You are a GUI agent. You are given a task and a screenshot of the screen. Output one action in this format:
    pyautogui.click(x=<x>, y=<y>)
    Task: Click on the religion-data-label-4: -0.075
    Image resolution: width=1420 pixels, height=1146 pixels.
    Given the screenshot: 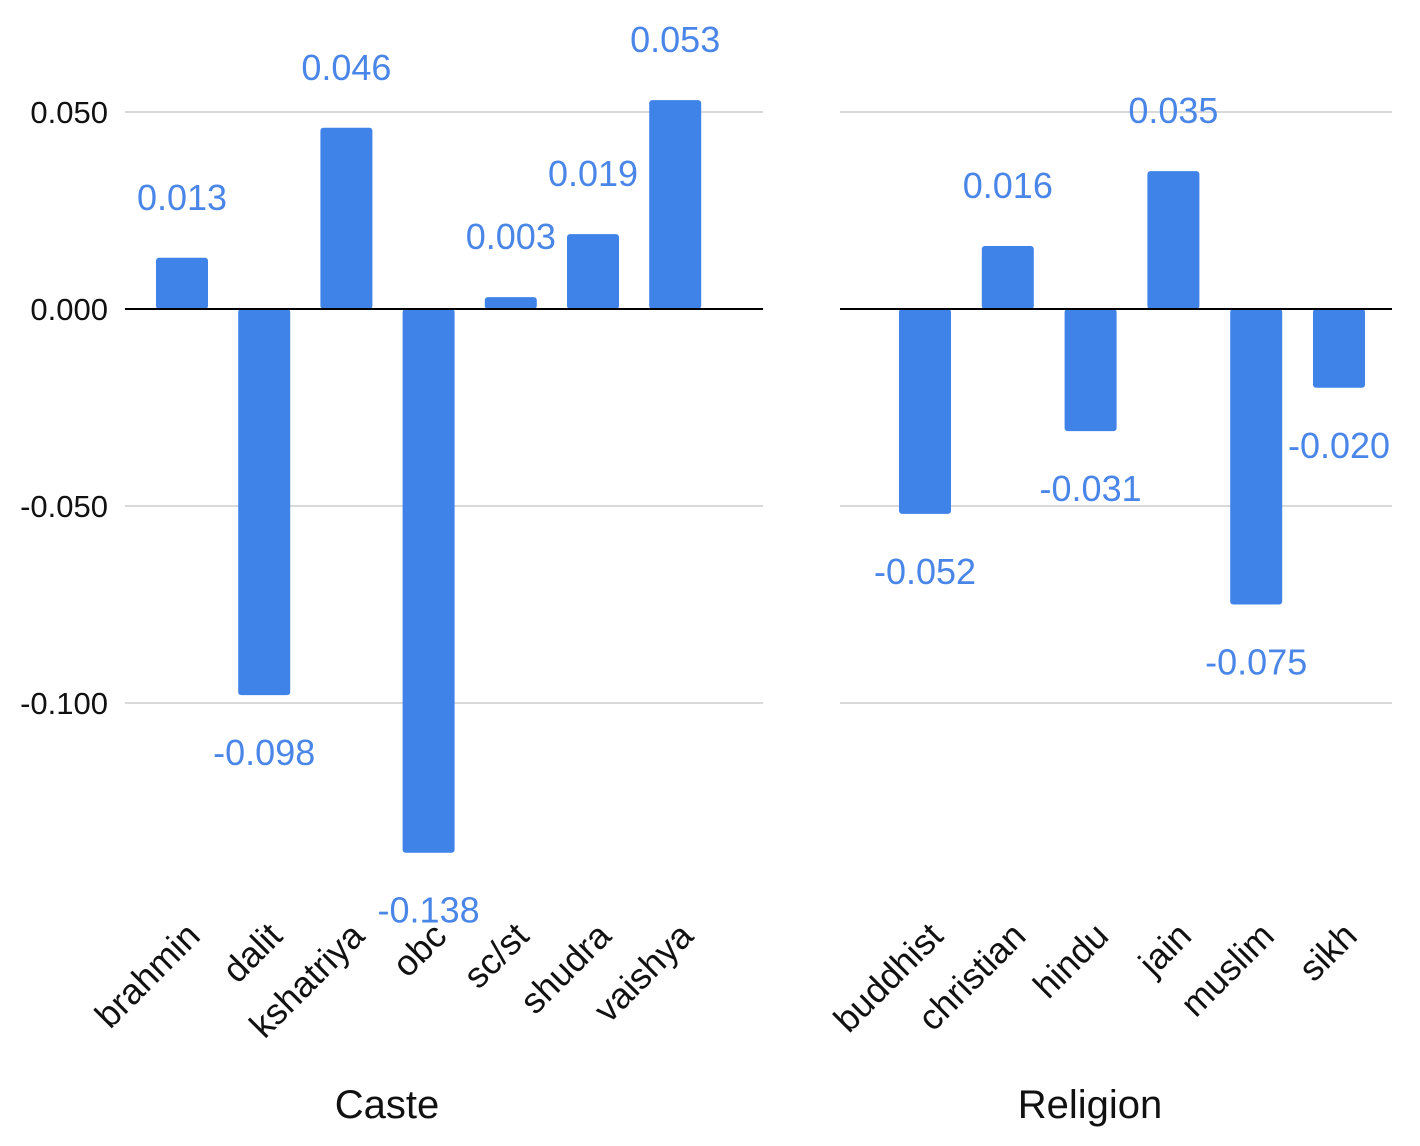 What is the action you would take?
    pyautogui.click(x=1256, y=662)
    